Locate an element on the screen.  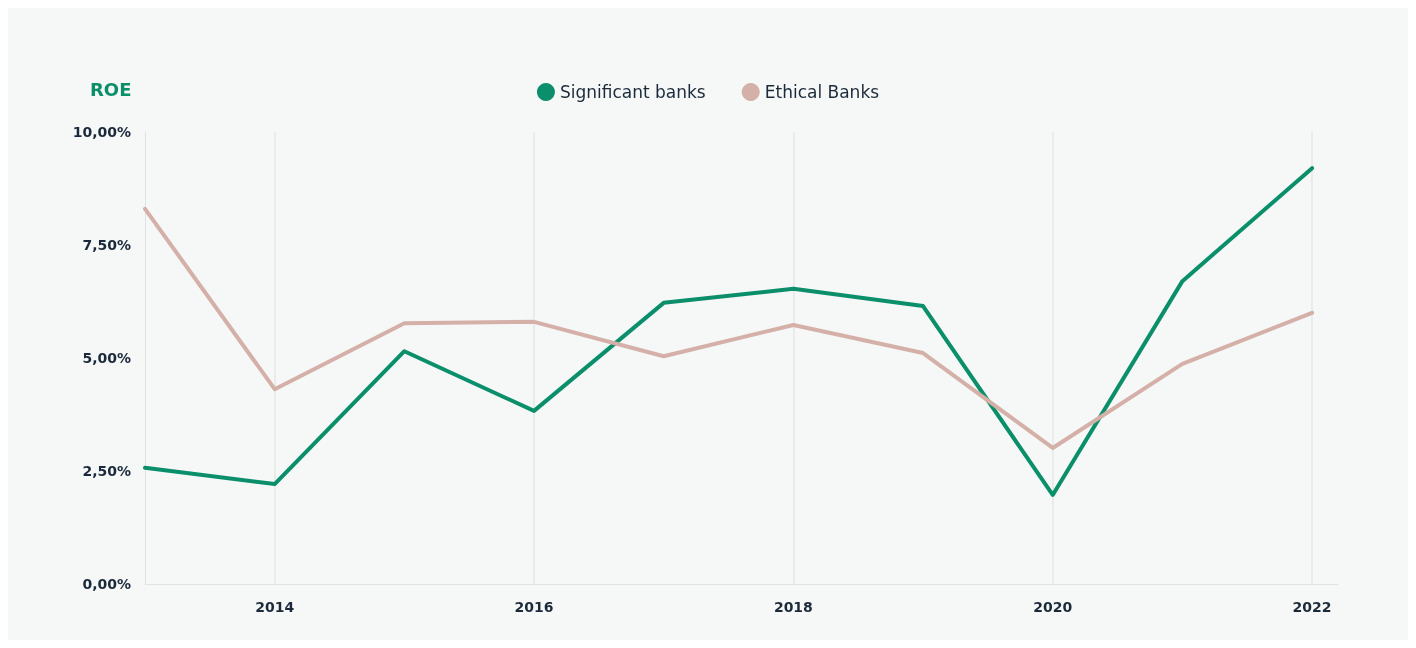
legend-label: Ethical Banks is located at coordinates (822, 92).